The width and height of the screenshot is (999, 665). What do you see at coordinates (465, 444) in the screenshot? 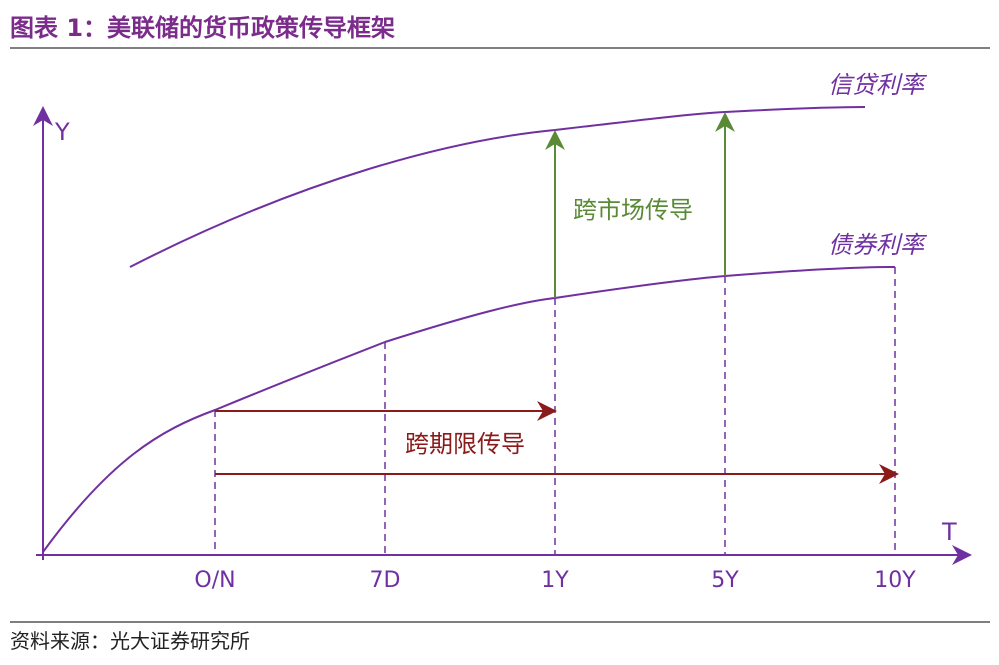
I see `arrow-label: 跨期限传导` at bounding box center [465, 444].